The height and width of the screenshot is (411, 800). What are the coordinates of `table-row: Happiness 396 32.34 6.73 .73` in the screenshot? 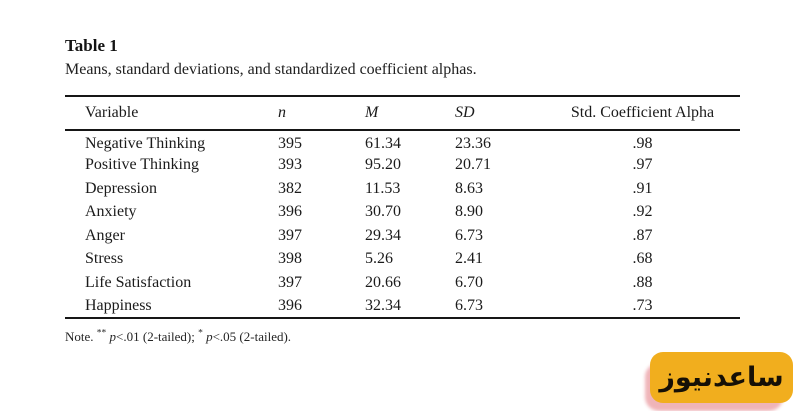 It's located at (402, 307).